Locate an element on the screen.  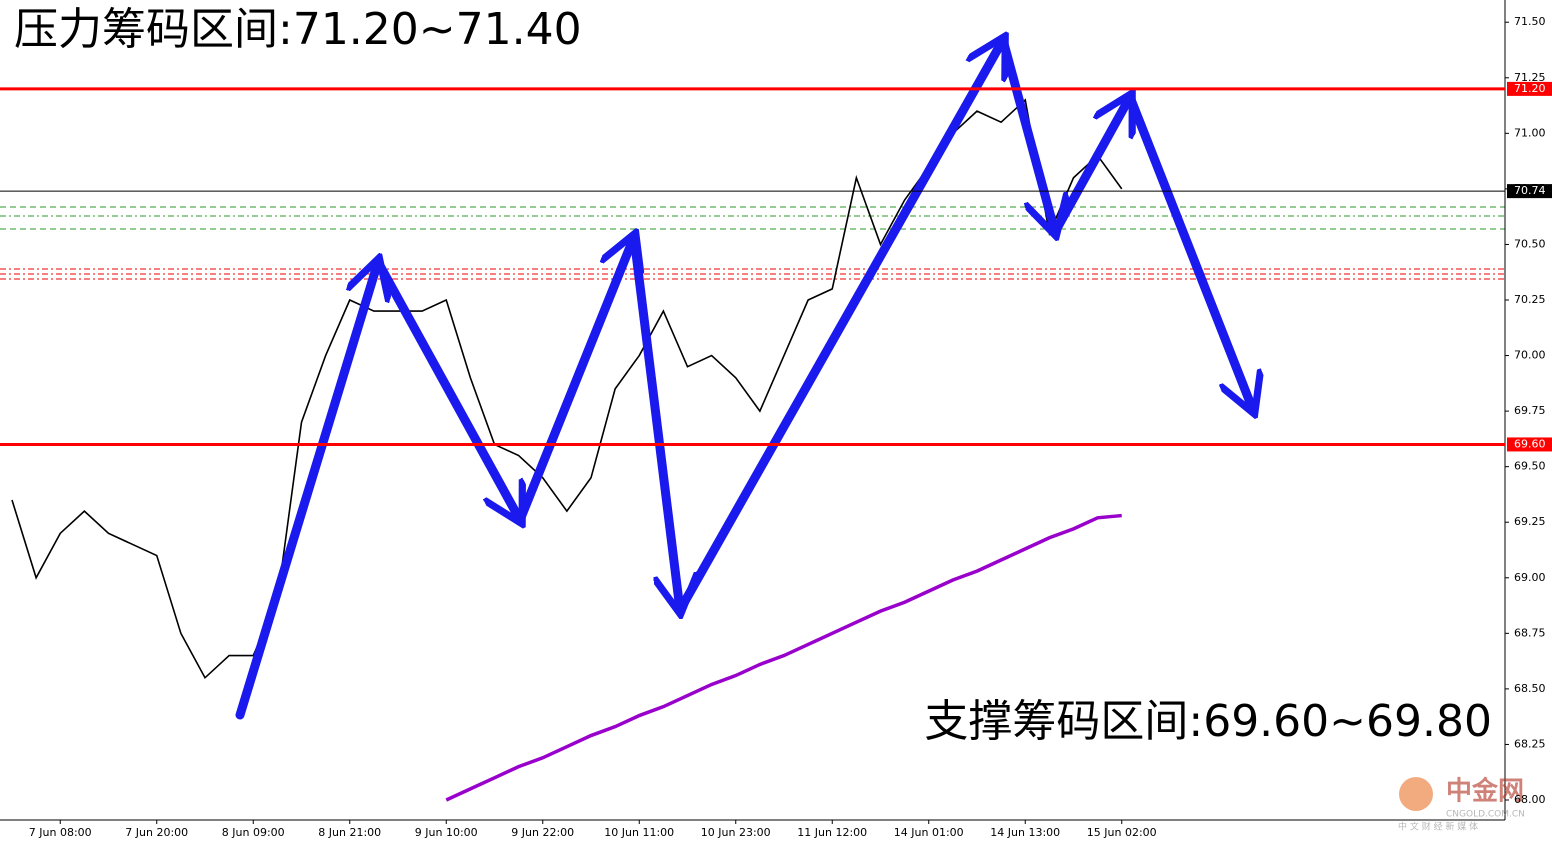
y-tick-label: 70.00 is located at coordinates (1530, 355).